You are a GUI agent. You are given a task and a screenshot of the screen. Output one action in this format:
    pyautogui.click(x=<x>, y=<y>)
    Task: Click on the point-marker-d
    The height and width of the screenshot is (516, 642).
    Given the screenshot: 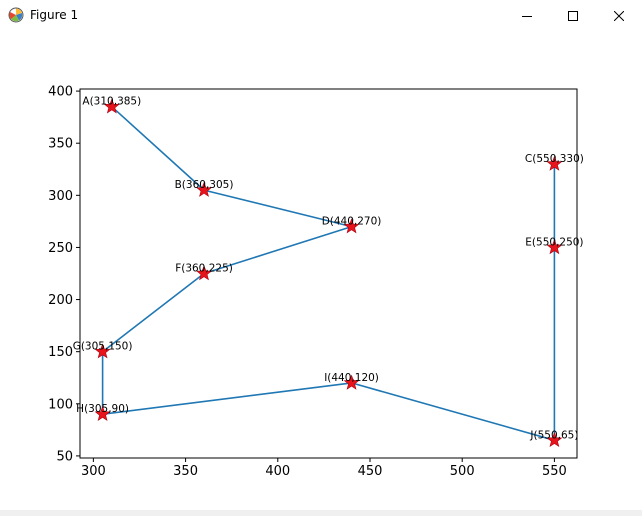 What is the action you would take?
    pyautogui.click(x=351, y=226)
    